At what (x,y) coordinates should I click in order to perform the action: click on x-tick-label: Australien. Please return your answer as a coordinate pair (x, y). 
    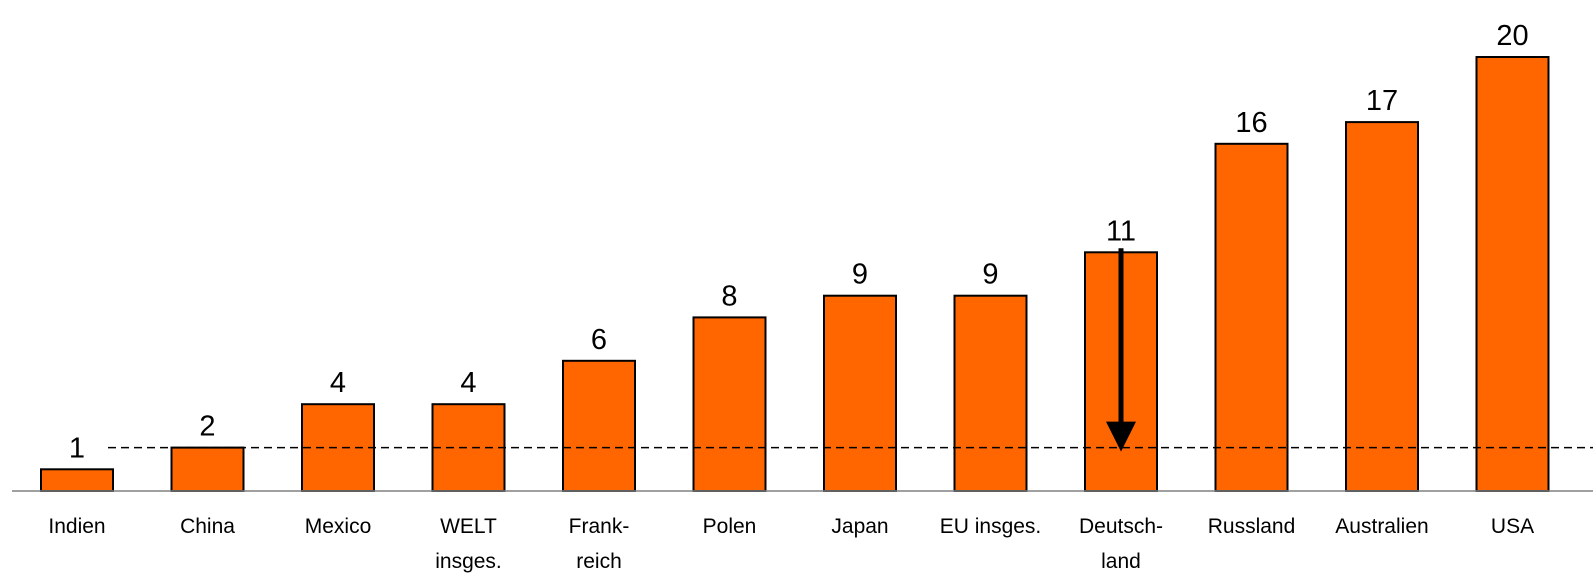
    Looking at the image, I should click on (1381, 526).